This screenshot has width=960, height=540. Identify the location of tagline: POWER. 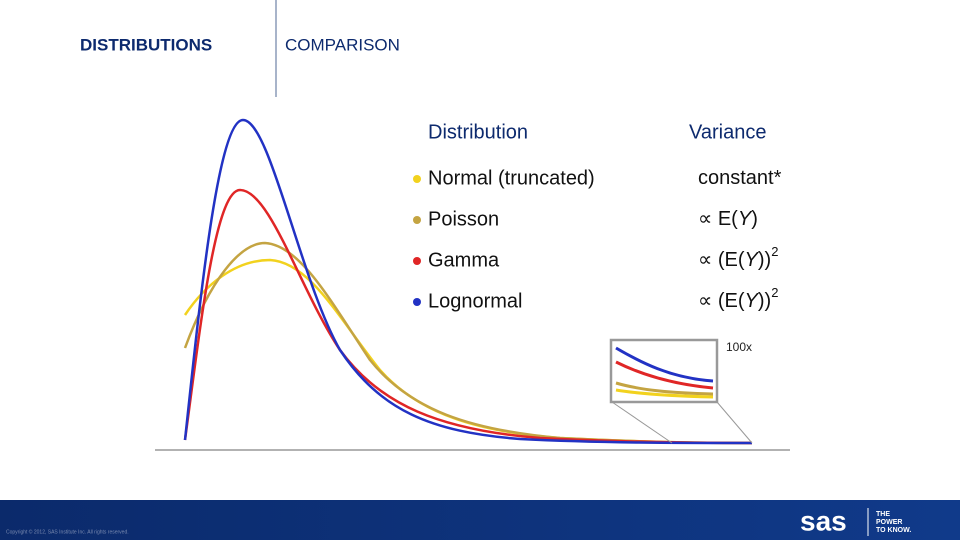
(889, 522).